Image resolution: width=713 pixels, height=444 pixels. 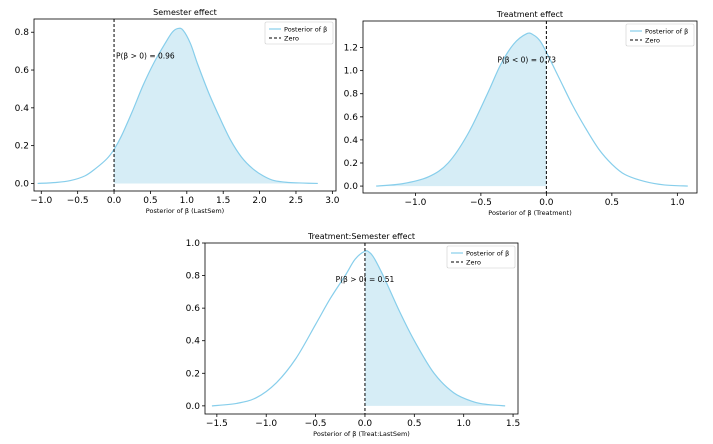 I want to click on probability-annotation: P(β > 0) = 0.96, so click(x=145, y=56).